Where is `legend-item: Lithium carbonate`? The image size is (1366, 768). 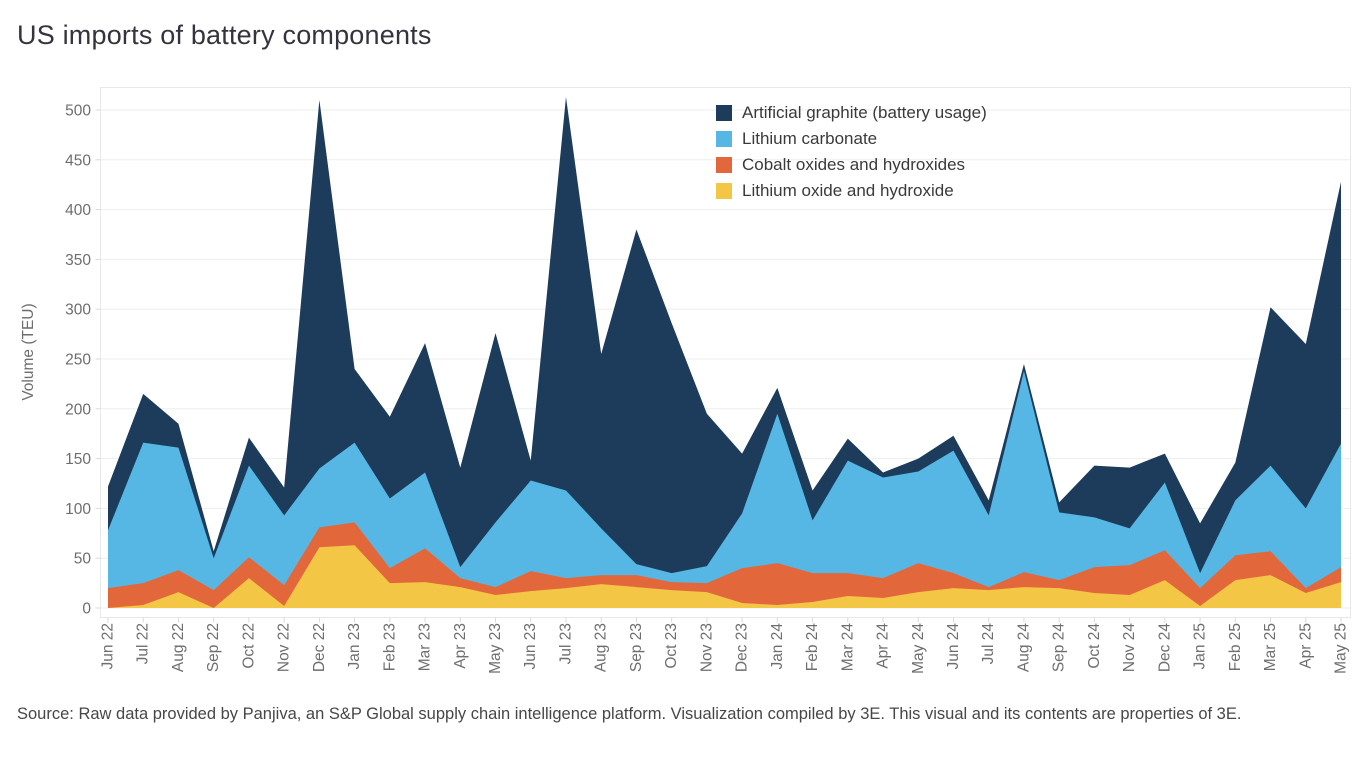 legend-item: Lithium carbonate is located at coordinates (851, 139).